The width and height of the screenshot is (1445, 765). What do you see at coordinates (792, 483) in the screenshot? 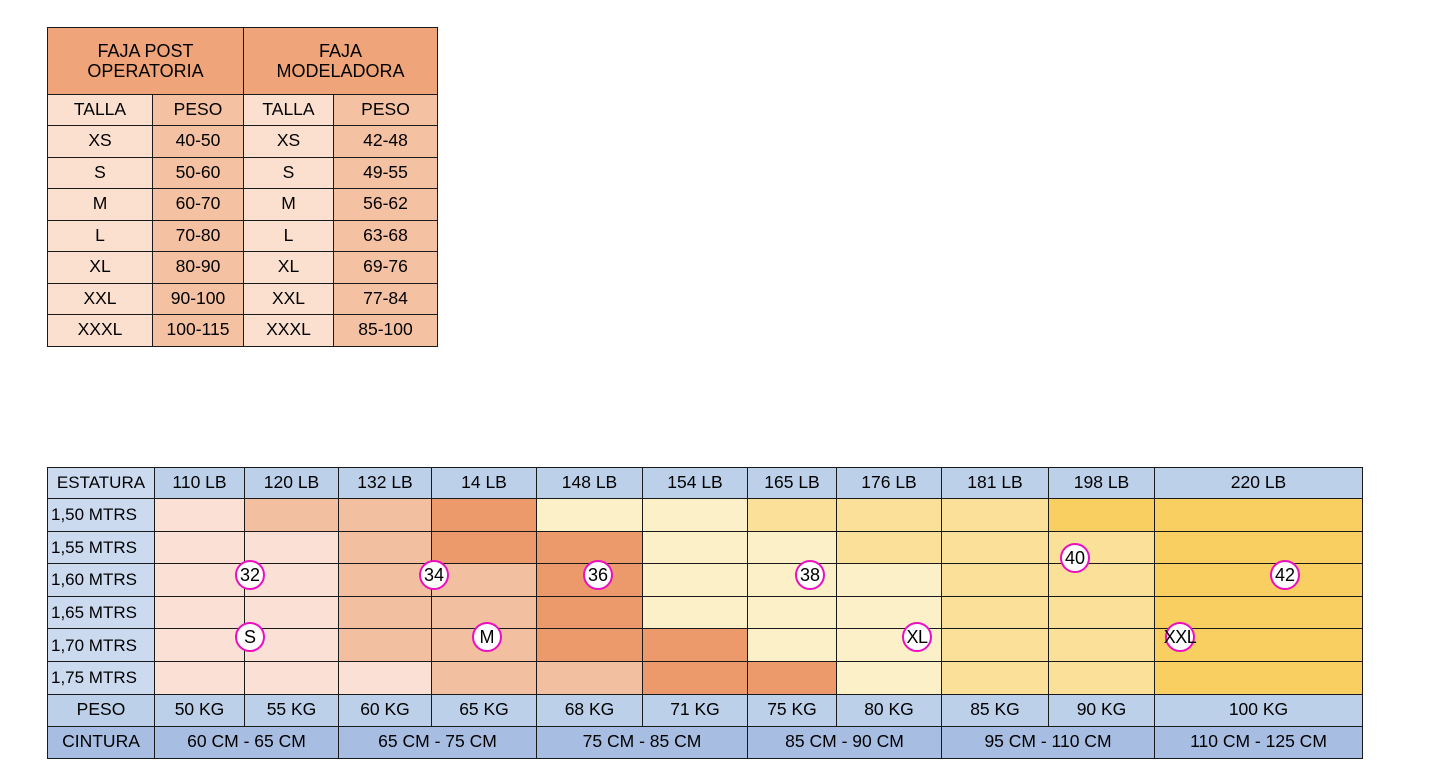
I see `column-header-weight-lb: 165 LB` at bounding box center [792, 483].